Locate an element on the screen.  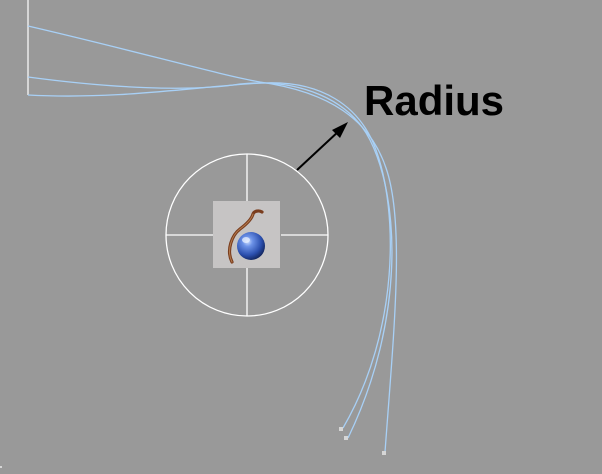
radius-label: Radius is located at coordinates (434, 100).